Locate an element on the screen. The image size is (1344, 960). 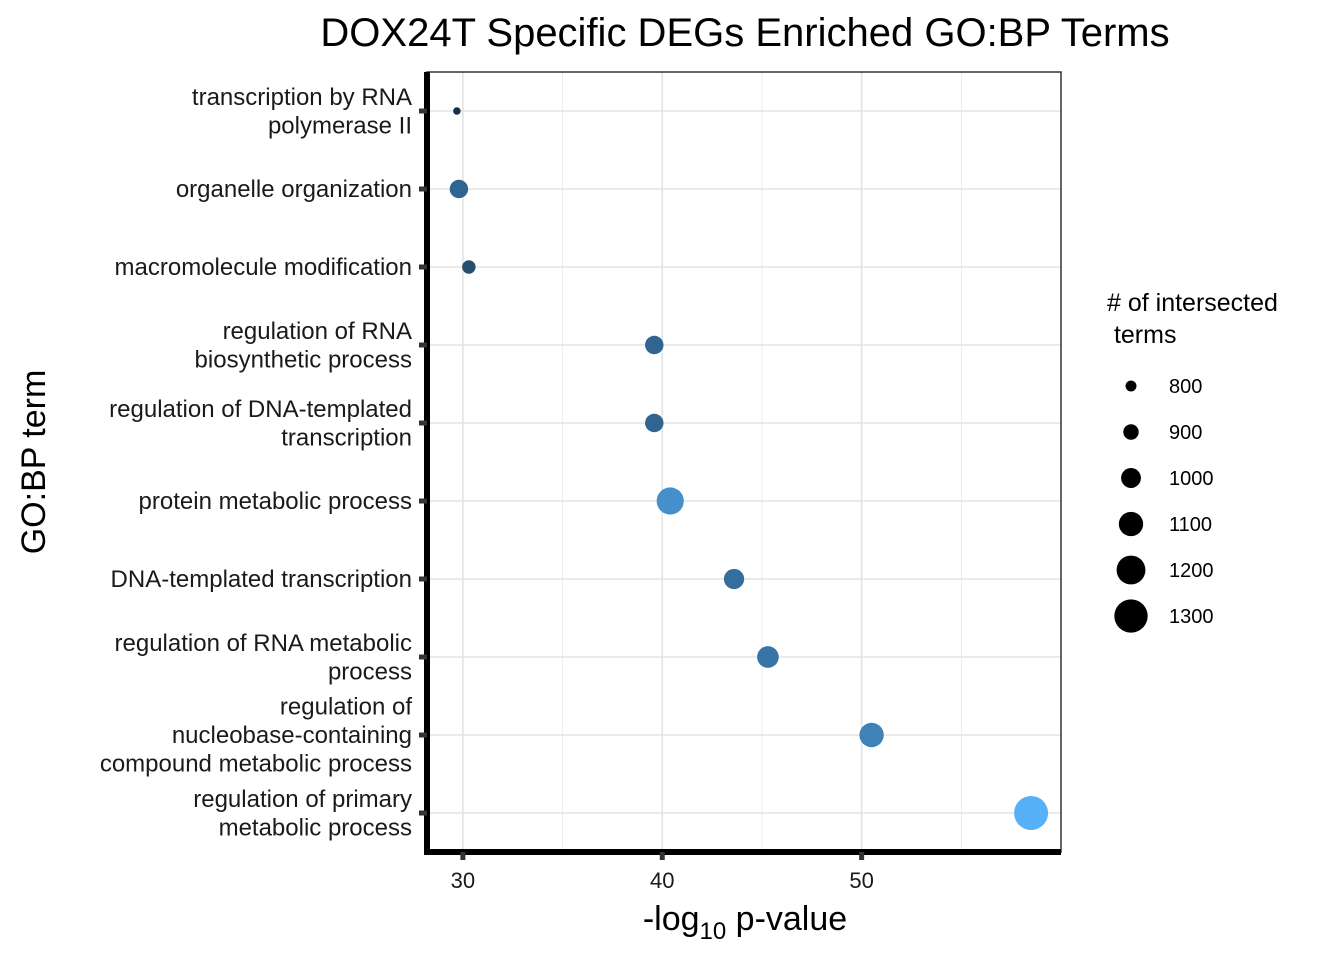
y-tick-label: regulation of RNA biosynthetic process is located at coordinates (303, 346).